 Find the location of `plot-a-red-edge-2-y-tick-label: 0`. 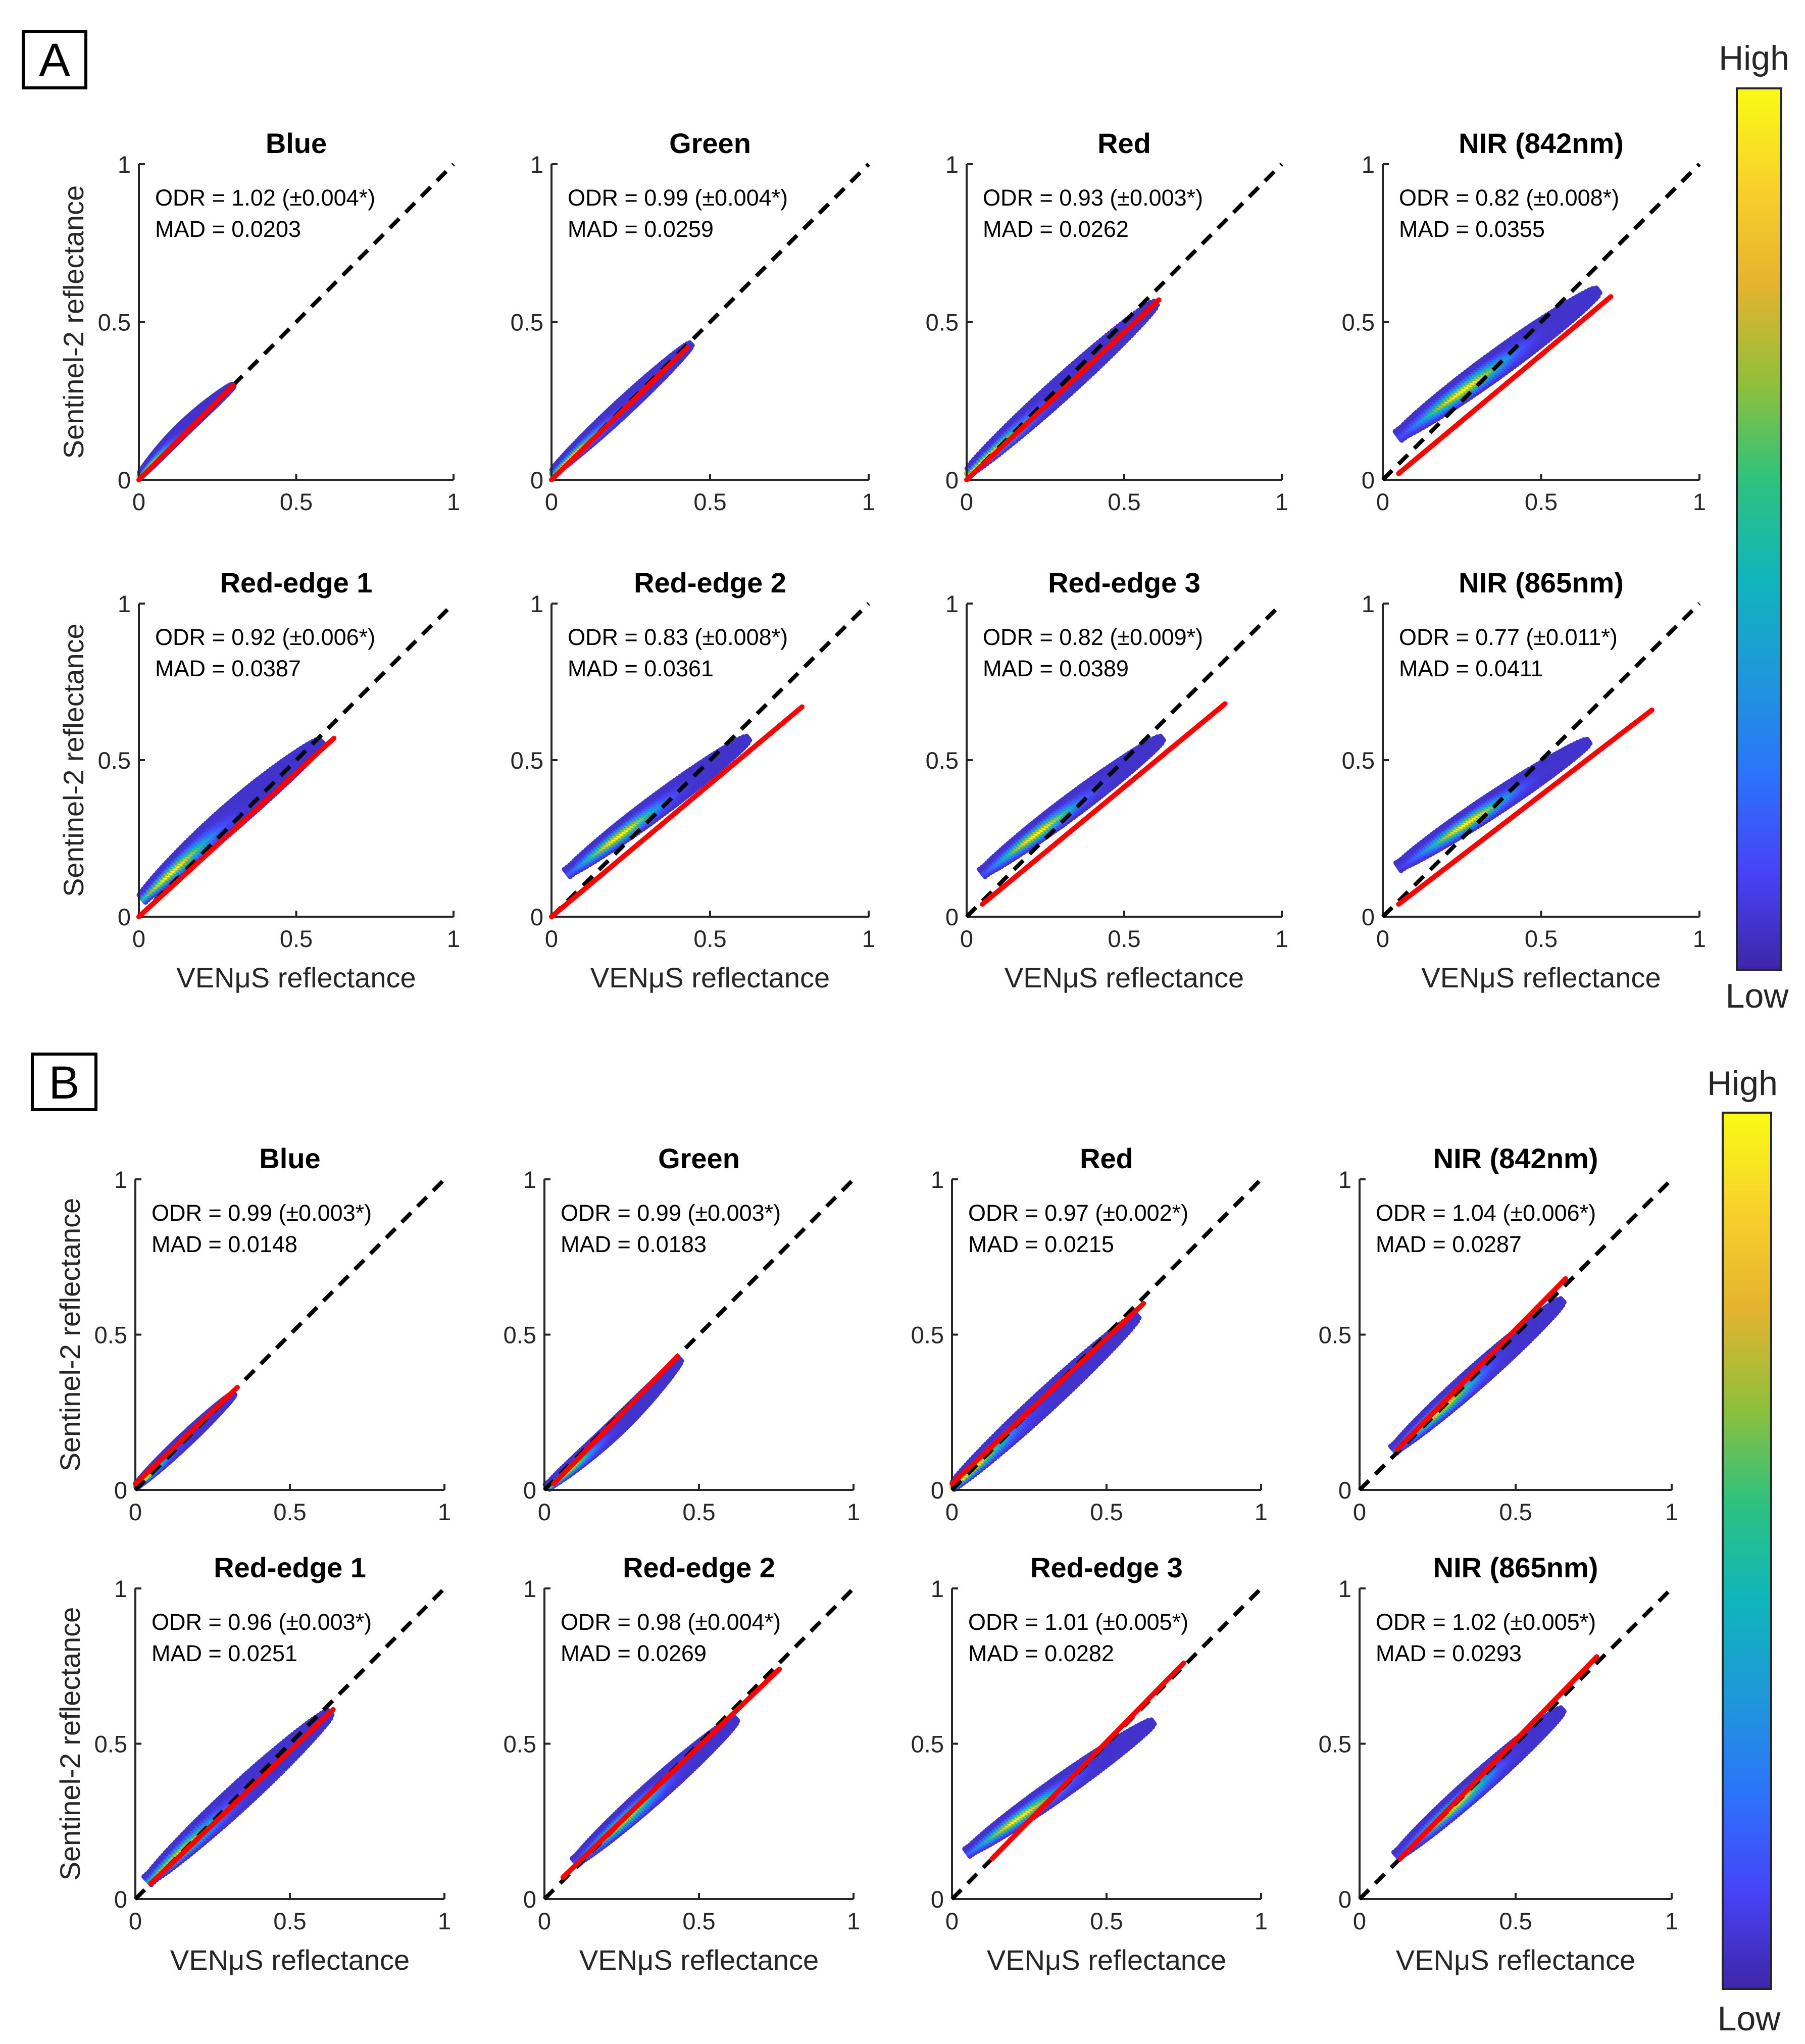

plot-a-red-edge-2-y-tick-label: 0 is located at coordinates (536, 917).